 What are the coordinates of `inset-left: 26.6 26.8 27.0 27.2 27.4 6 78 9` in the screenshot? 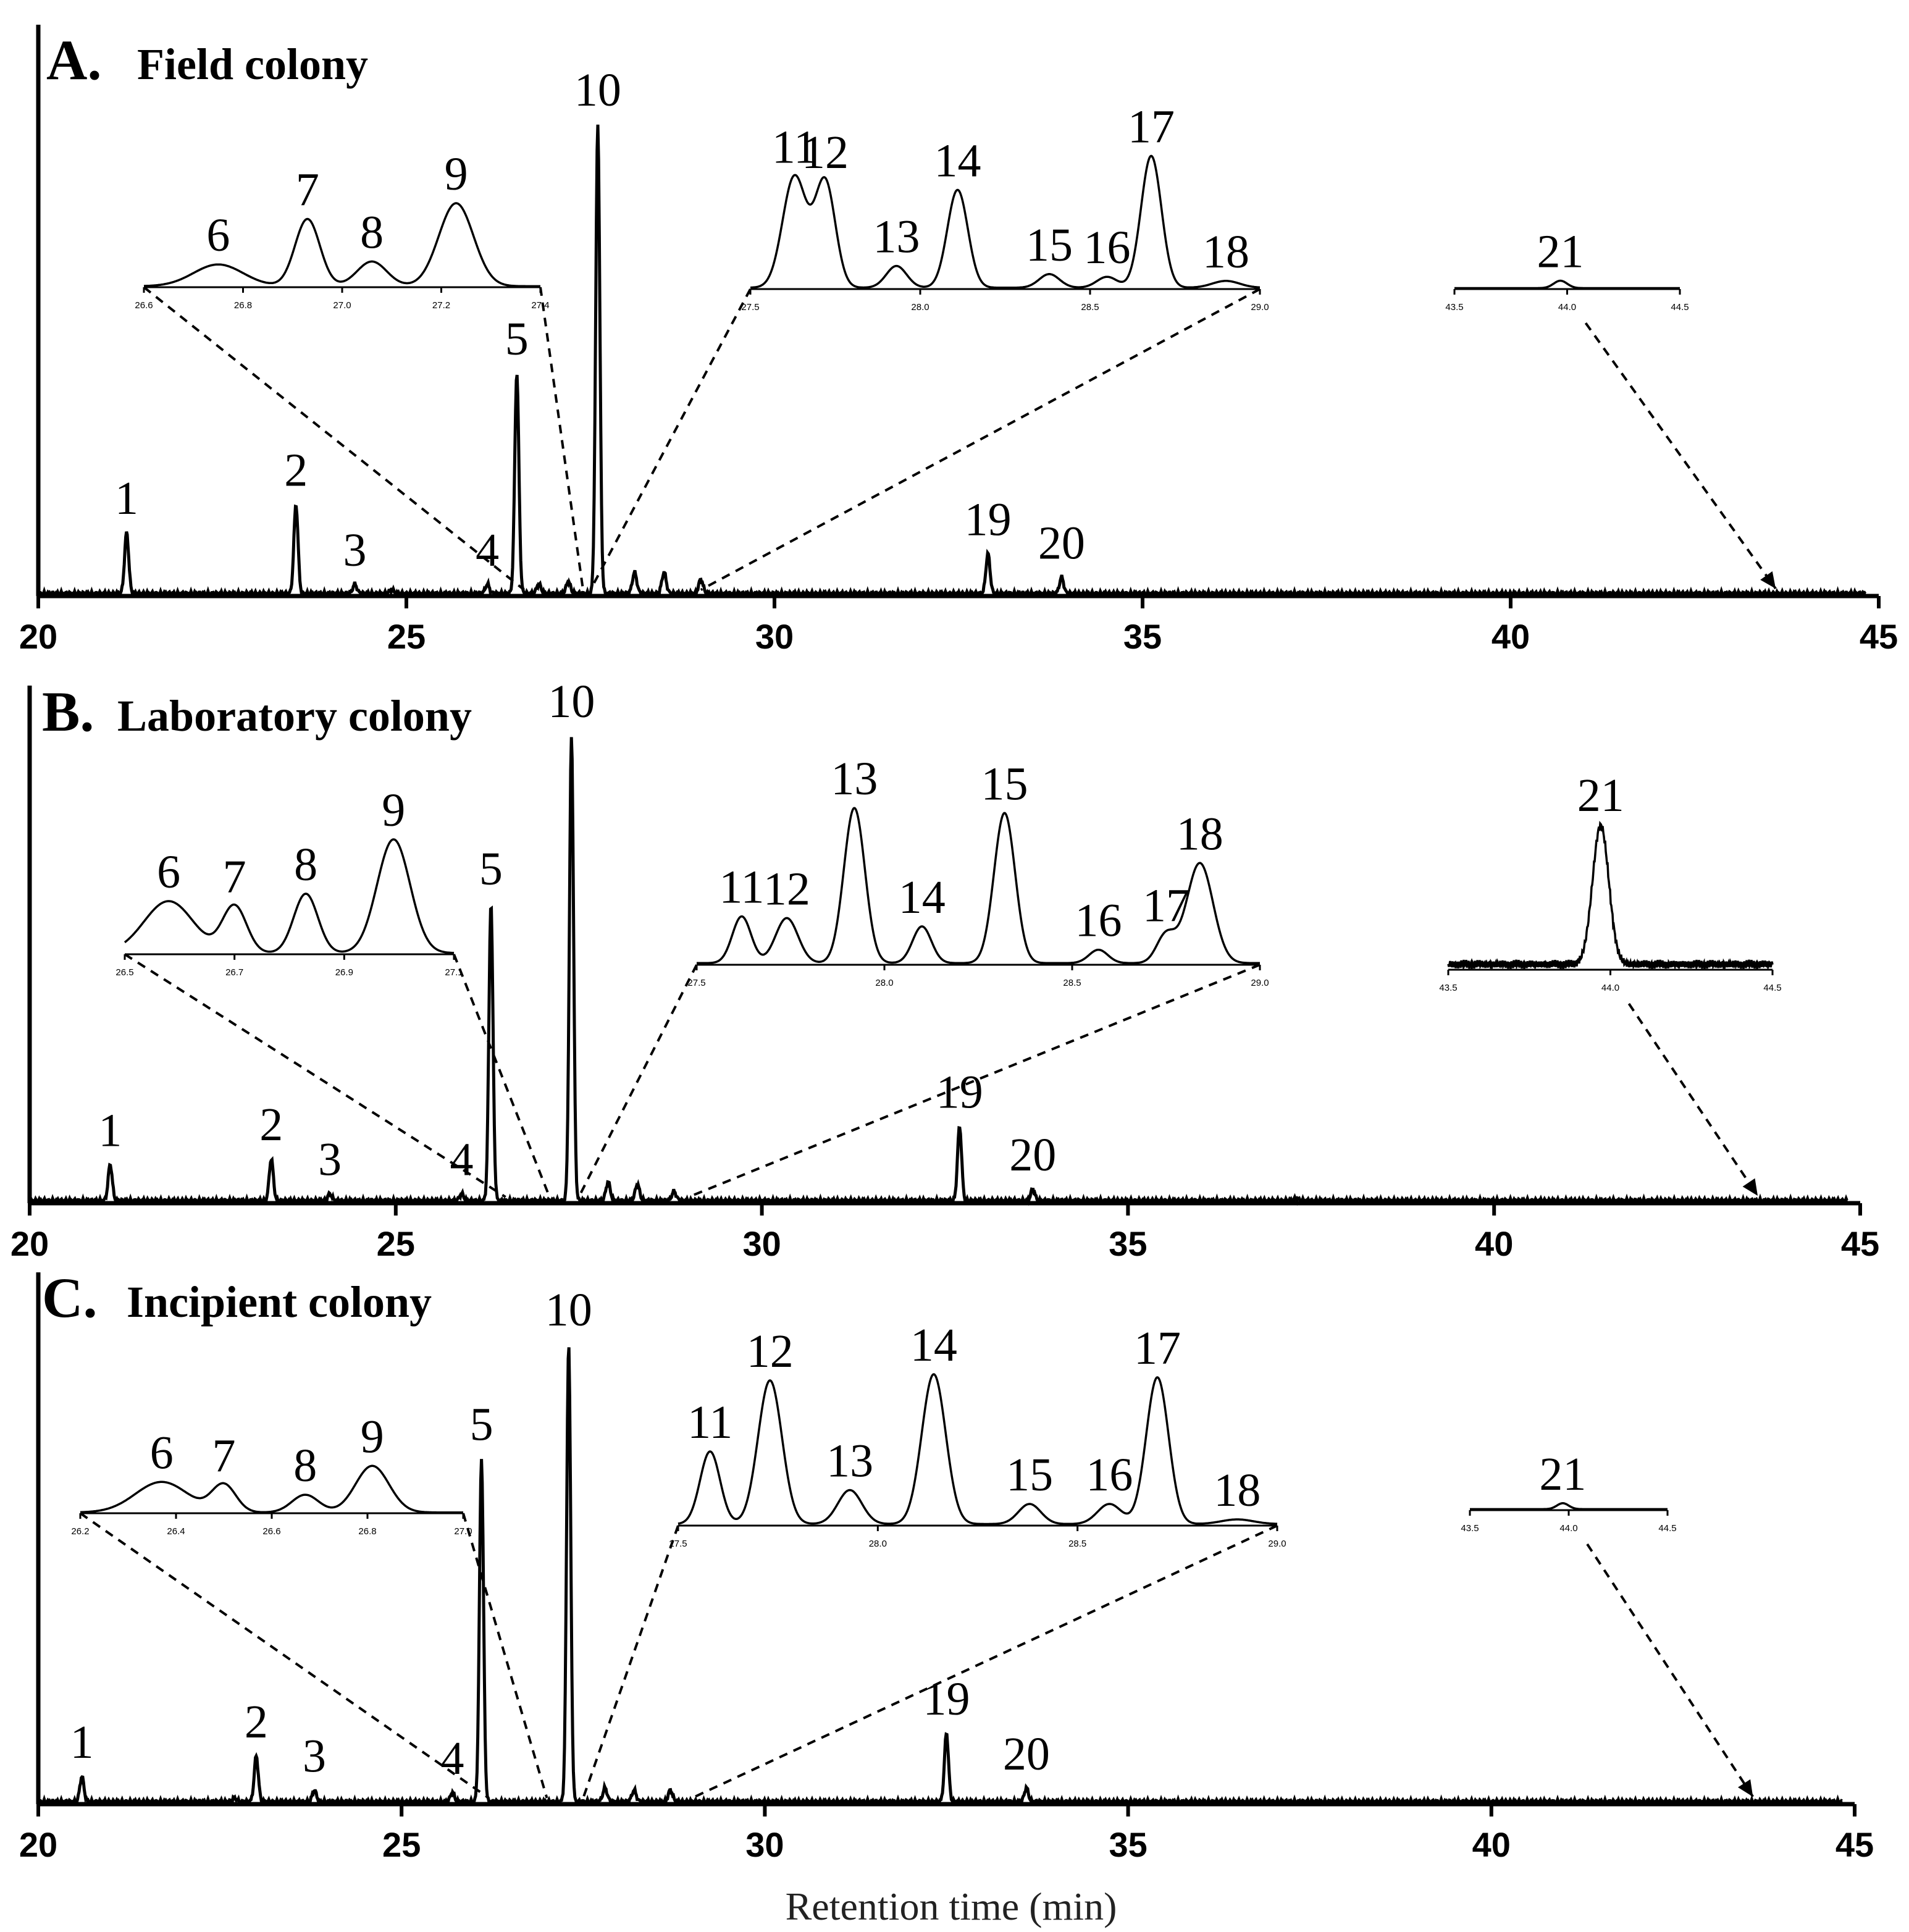 It's located at (360, 370).